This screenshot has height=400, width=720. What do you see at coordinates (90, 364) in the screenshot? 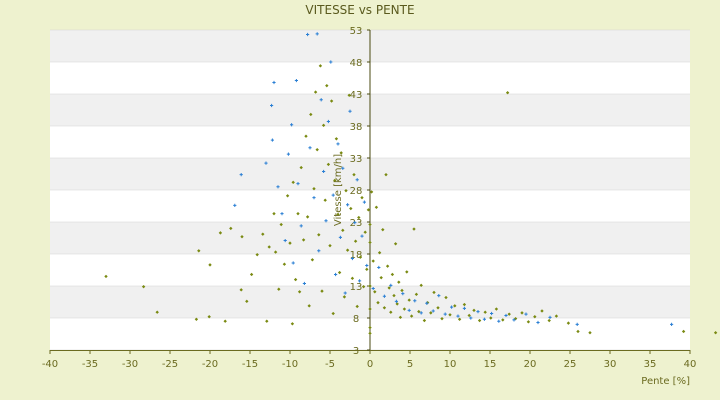
I see `x-tick-label: -35` at bounding box center [90, 364].